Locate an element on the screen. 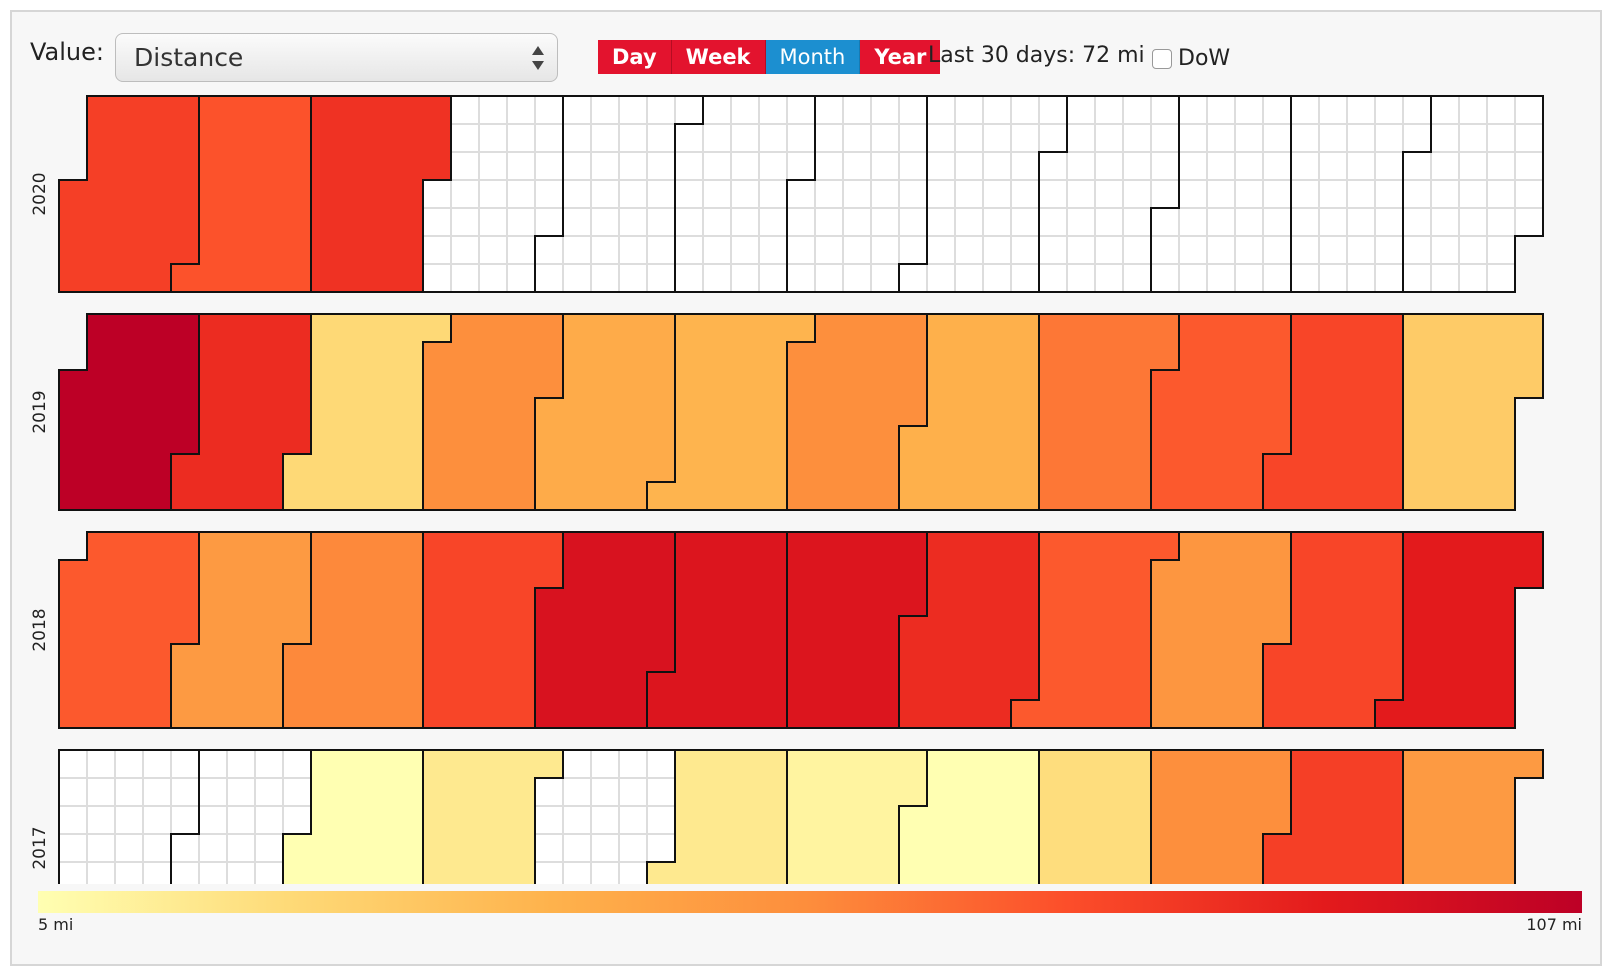 Image resolution: width=1616 pixels, height=974 pixels. year-label-2020: 2020 is located at coordinates (40, 193).